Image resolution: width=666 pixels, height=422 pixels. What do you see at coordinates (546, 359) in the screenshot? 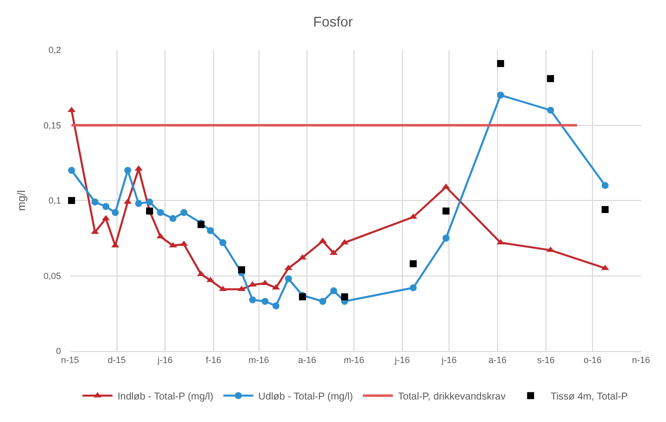
I see `x-tick-label: s-16` at bounding box center [546, 359].